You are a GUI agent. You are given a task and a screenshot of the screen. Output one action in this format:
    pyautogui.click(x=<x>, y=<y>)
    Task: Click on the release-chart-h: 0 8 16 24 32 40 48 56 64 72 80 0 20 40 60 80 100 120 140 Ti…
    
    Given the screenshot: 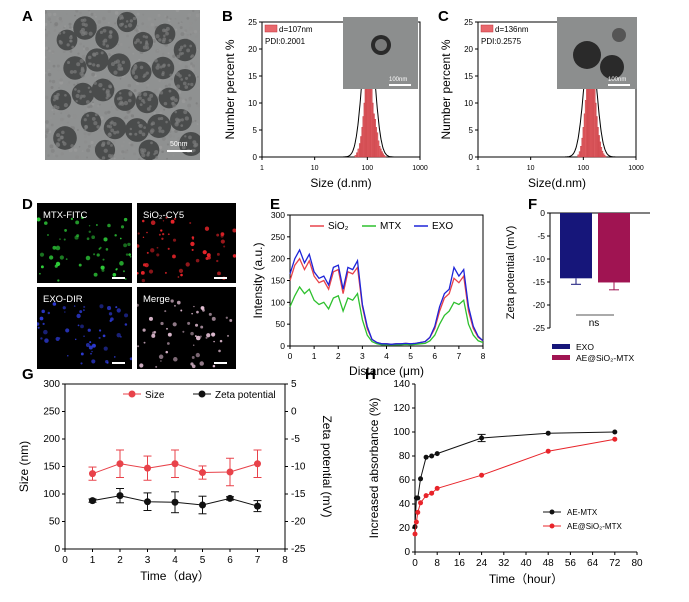 What is the action you would take?
    pyautogui.click(x=505, y=482)
    